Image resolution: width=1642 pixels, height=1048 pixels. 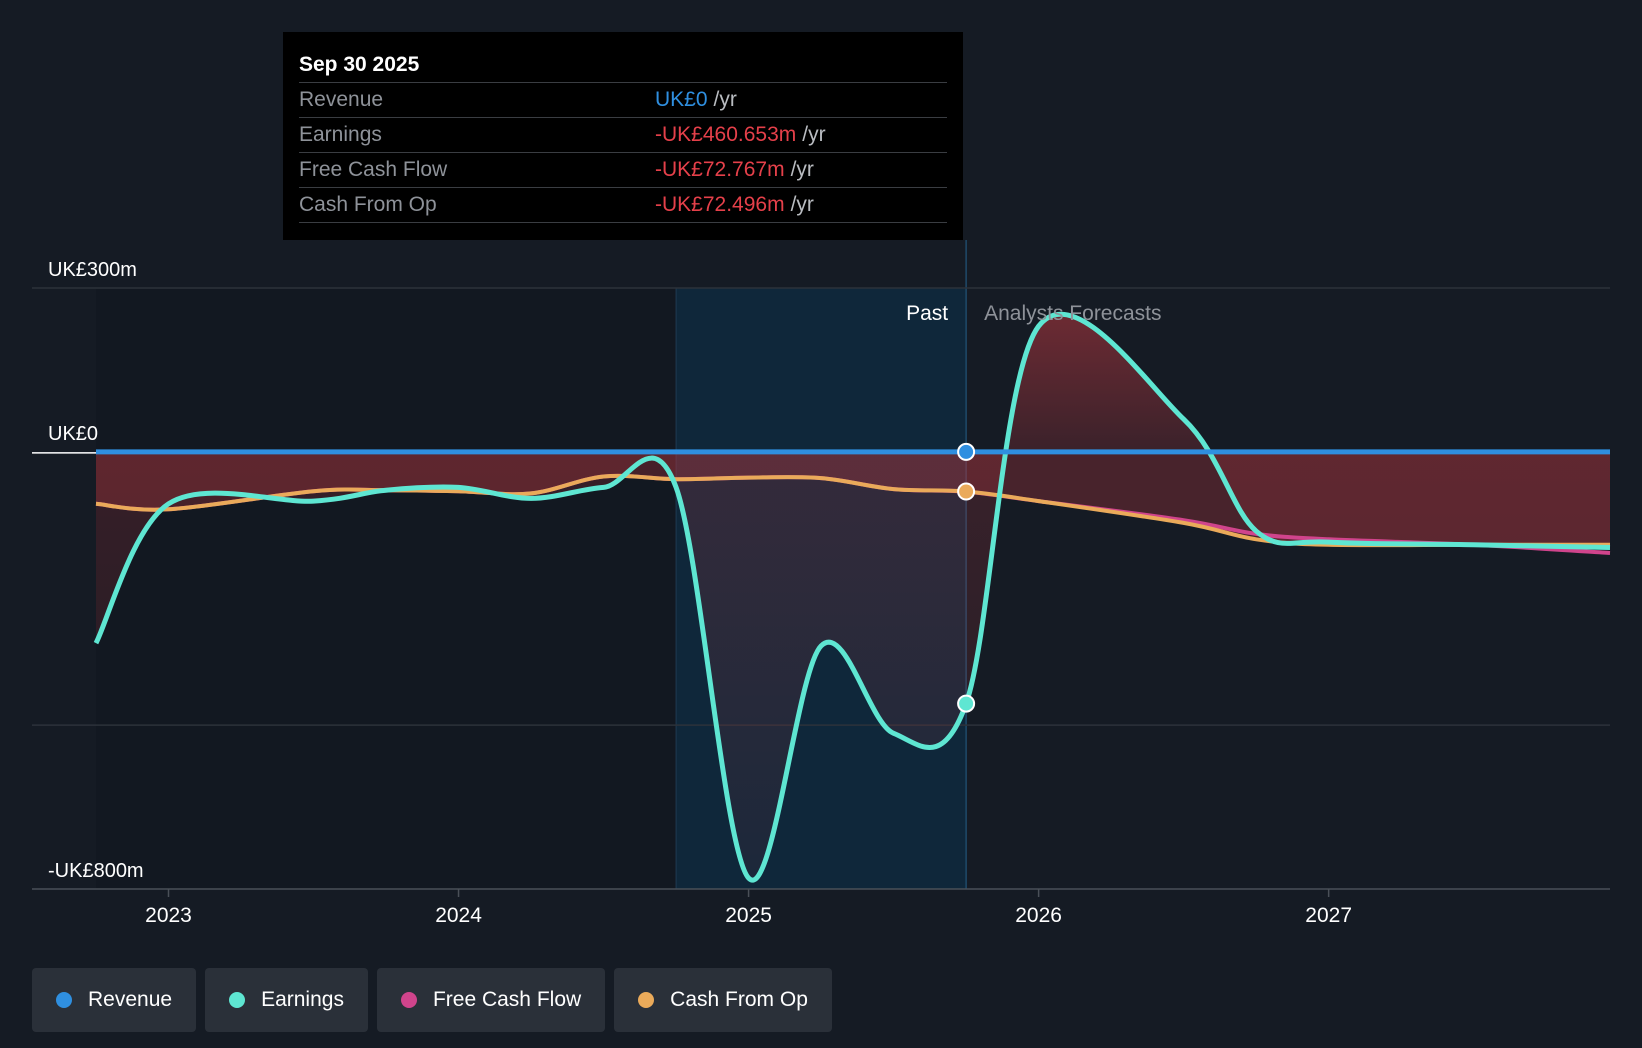 What do you see at coordinates (623, 99) in the screenshot?
I see `tooltip-row-revenue: Revenue UK£0/yr` at bounding box center [623, 99].